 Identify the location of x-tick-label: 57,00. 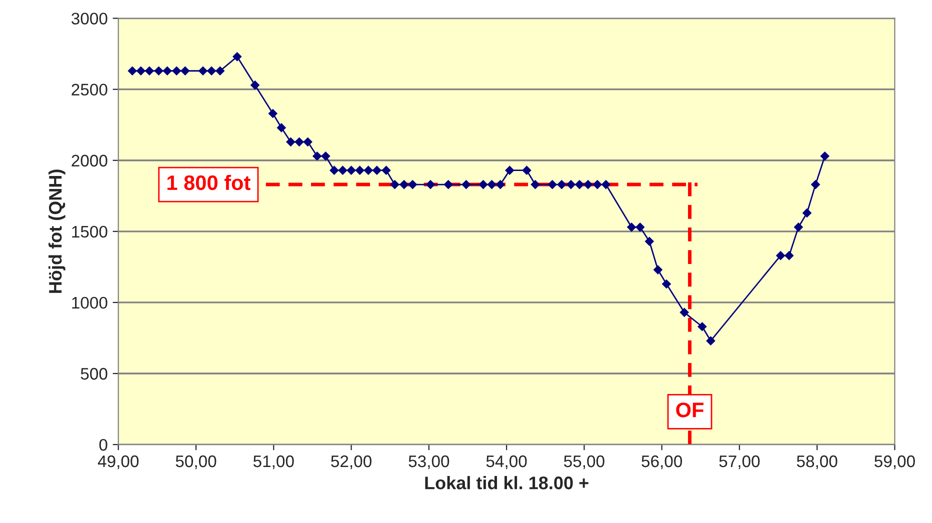
(739, 462).